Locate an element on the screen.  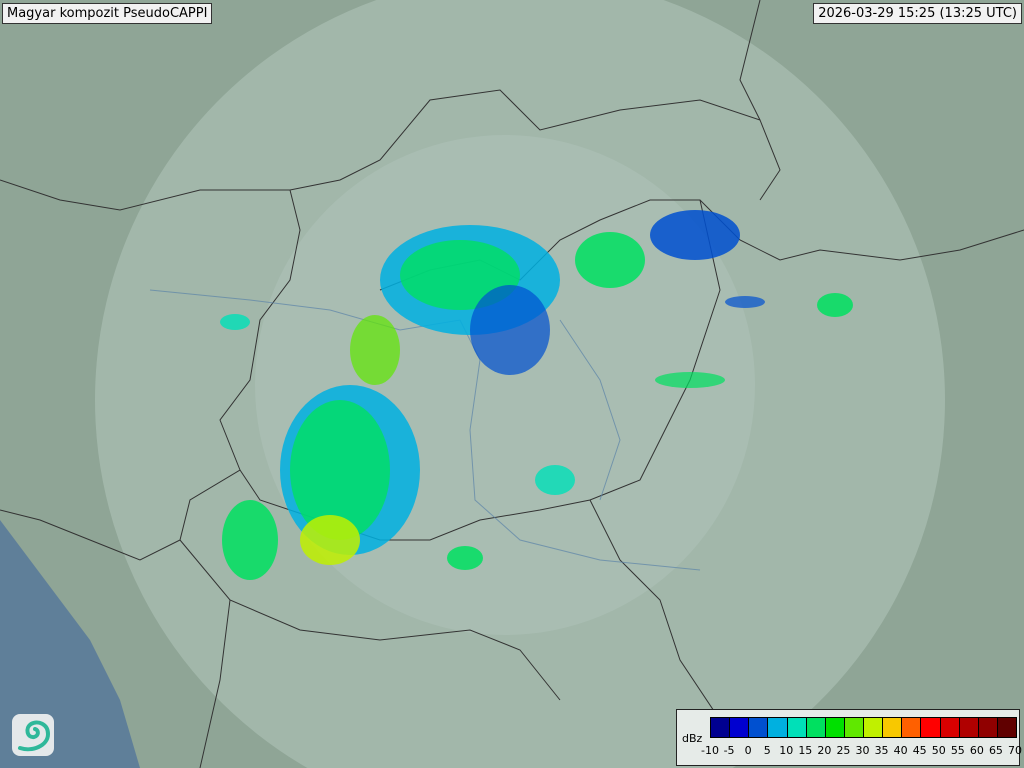
legend-tick-label: -5 is located at coordinates (729, 750).